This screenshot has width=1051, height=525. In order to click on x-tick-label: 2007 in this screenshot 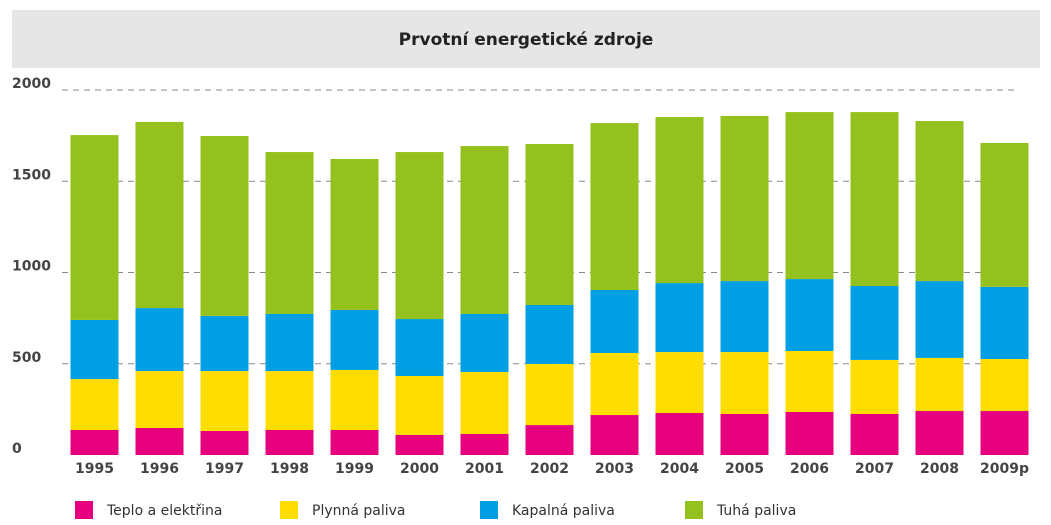, I will do `click(874, 469)`.